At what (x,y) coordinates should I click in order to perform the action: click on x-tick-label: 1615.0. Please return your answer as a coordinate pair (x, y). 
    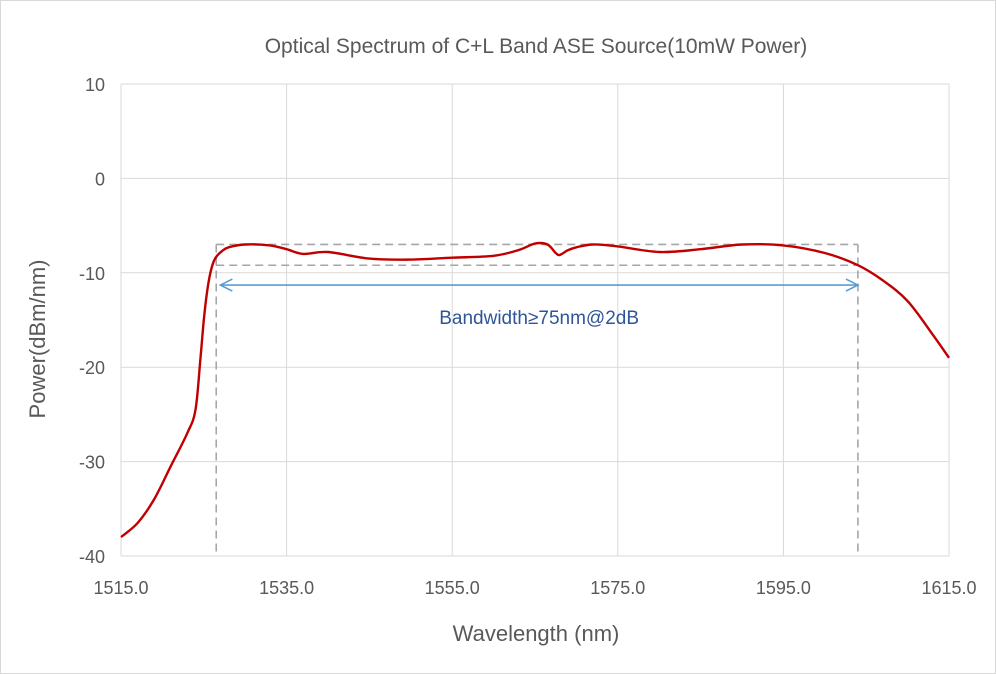
    Looking at the image, I should click on (948, 588).